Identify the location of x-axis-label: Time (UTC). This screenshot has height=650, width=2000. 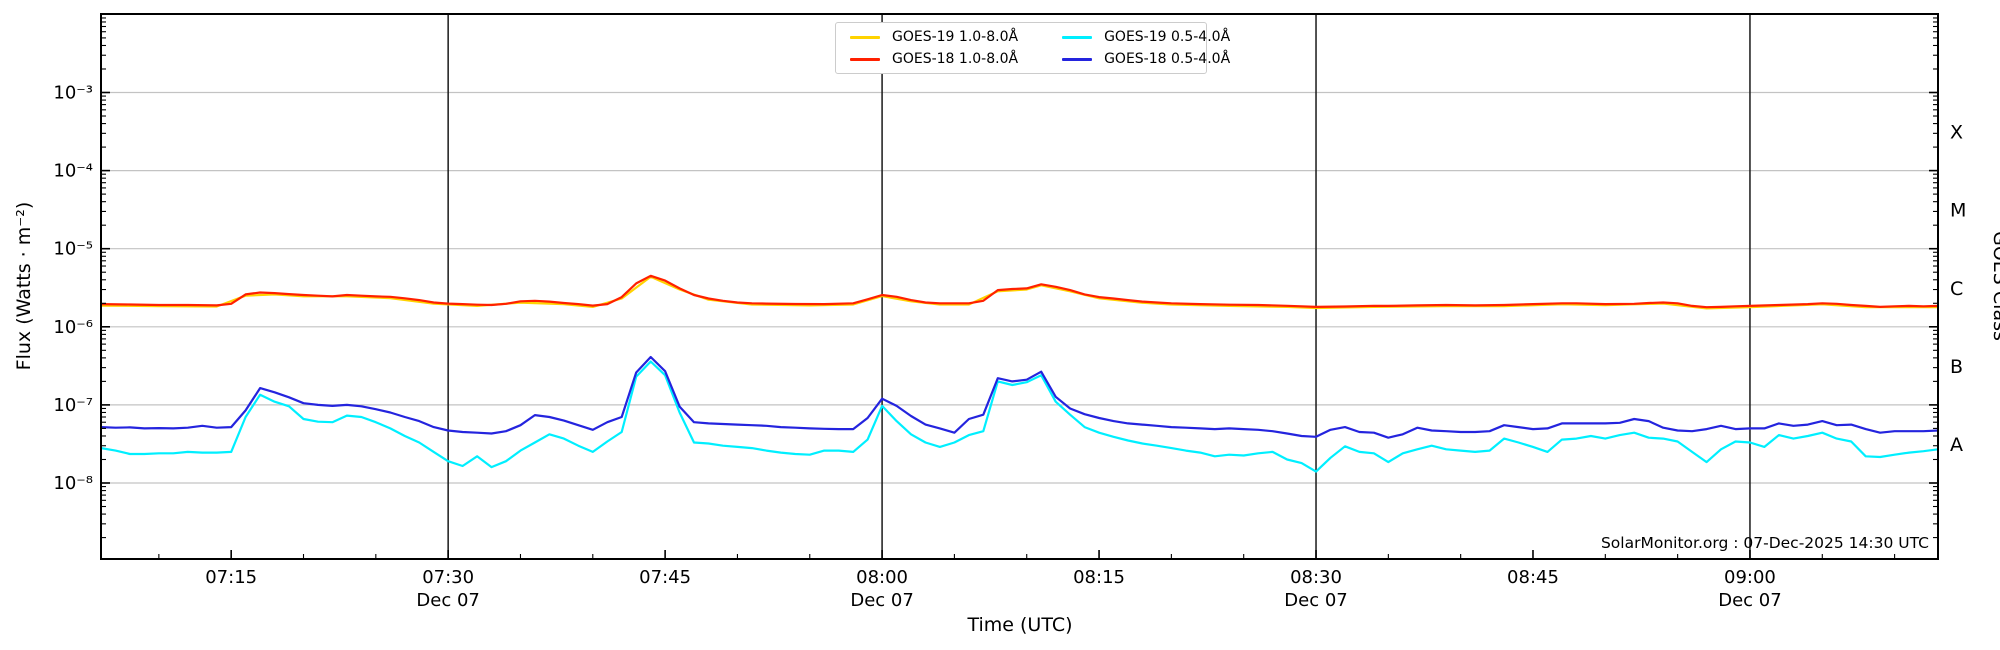
(1019, 625).